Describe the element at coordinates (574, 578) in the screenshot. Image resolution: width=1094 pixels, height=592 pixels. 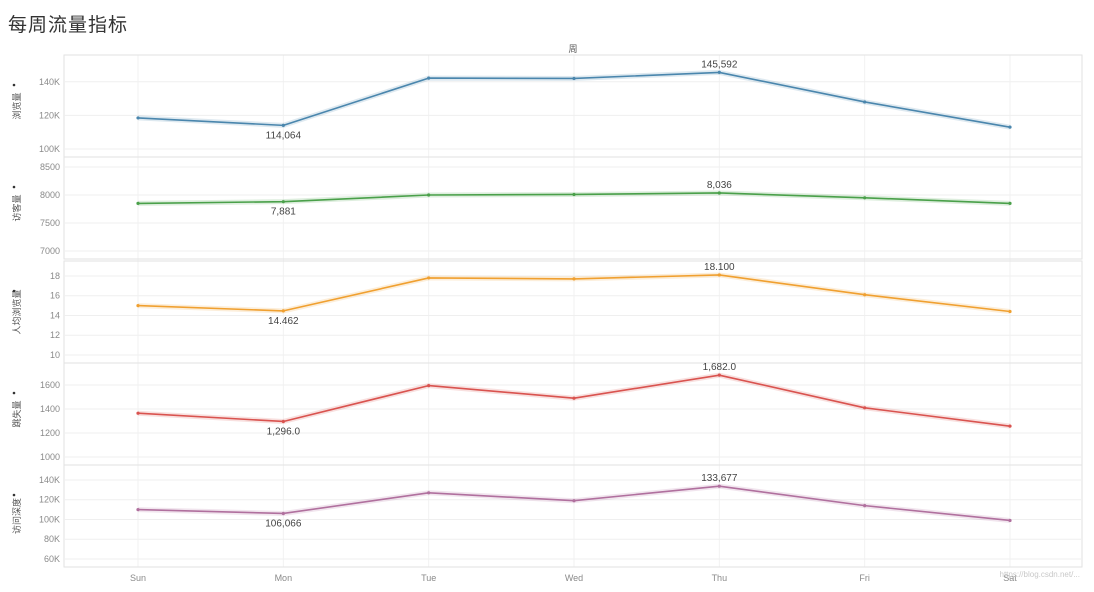
I see `x-tick-label: Wed` at that location.